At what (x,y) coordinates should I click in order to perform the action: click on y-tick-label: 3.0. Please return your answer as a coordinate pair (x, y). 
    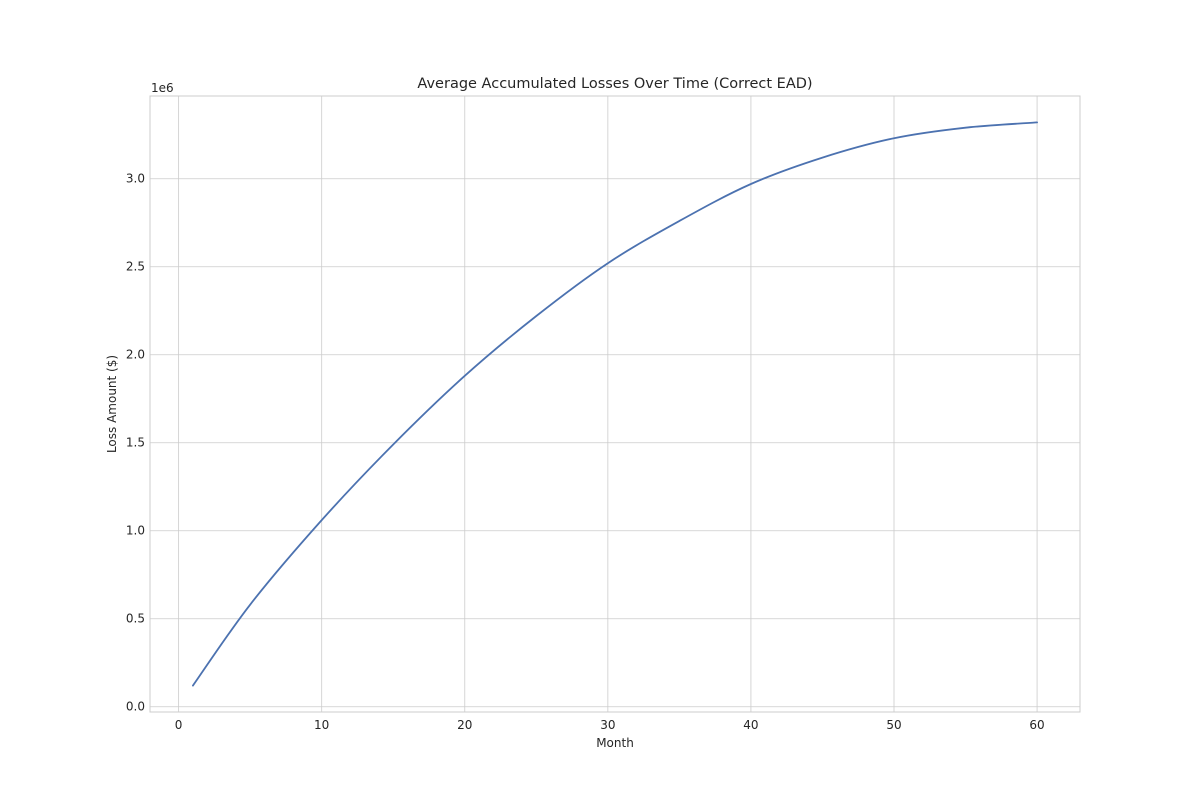
    Looking at the image, I should click on (135, 179).